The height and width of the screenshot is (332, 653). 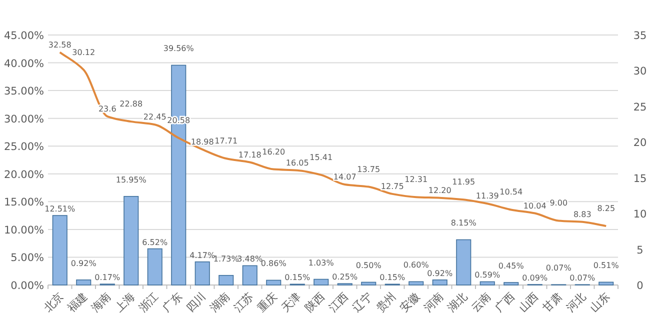 I want to click on x-tick-label: 湖南, so click(x=220, y=302).